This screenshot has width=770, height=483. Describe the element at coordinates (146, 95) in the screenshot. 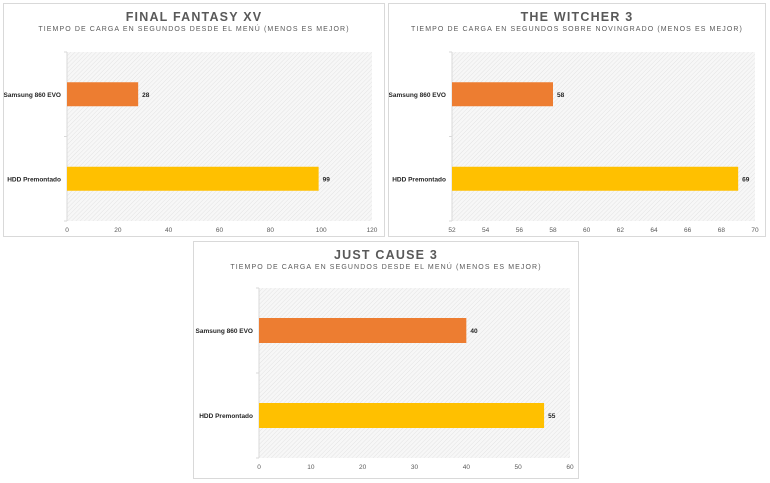

I see `data-label: 28` at that location.